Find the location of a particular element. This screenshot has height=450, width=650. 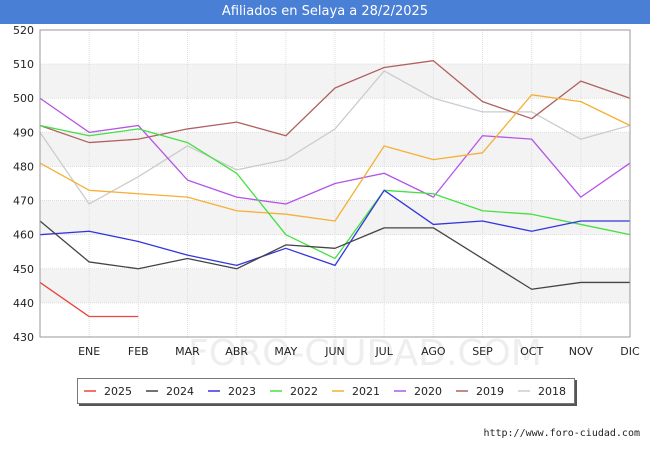

x-tick-label: AGO is located at coordinates (433, 351).